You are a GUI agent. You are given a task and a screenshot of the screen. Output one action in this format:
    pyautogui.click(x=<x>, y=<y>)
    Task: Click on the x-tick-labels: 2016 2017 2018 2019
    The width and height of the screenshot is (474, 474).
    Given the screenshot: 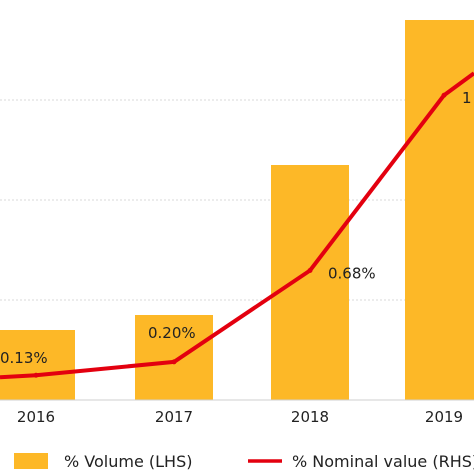 What is the action you would take?
    pyautogui.click(x=240, y=417)
    